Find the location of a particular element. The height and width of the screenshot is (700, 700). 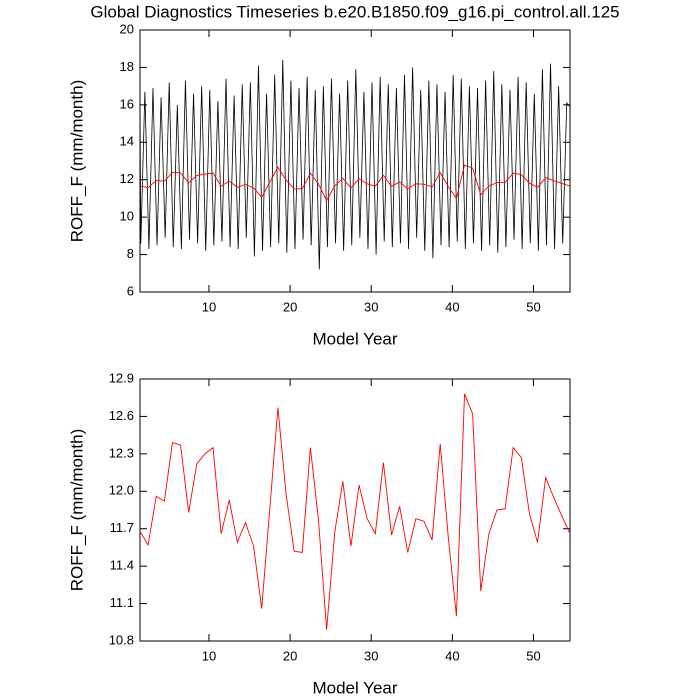

y-tick-label: 12 is located at coordinates (127, 178).